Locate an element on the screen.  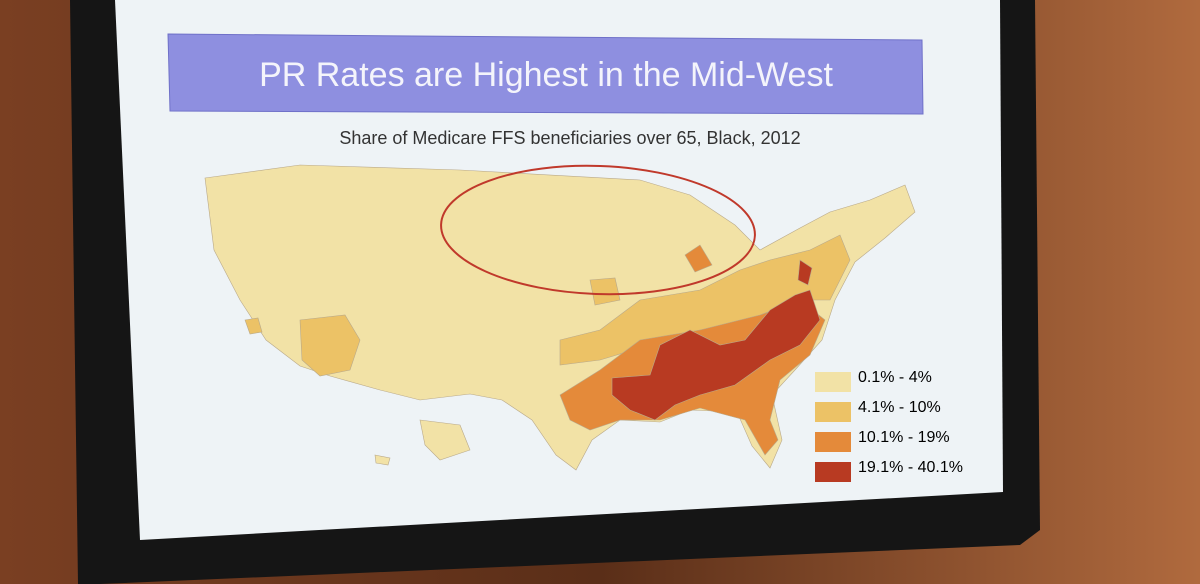
slide-title: PR Rates are Highest in the Mid-West is located at coordinates (546, 75).